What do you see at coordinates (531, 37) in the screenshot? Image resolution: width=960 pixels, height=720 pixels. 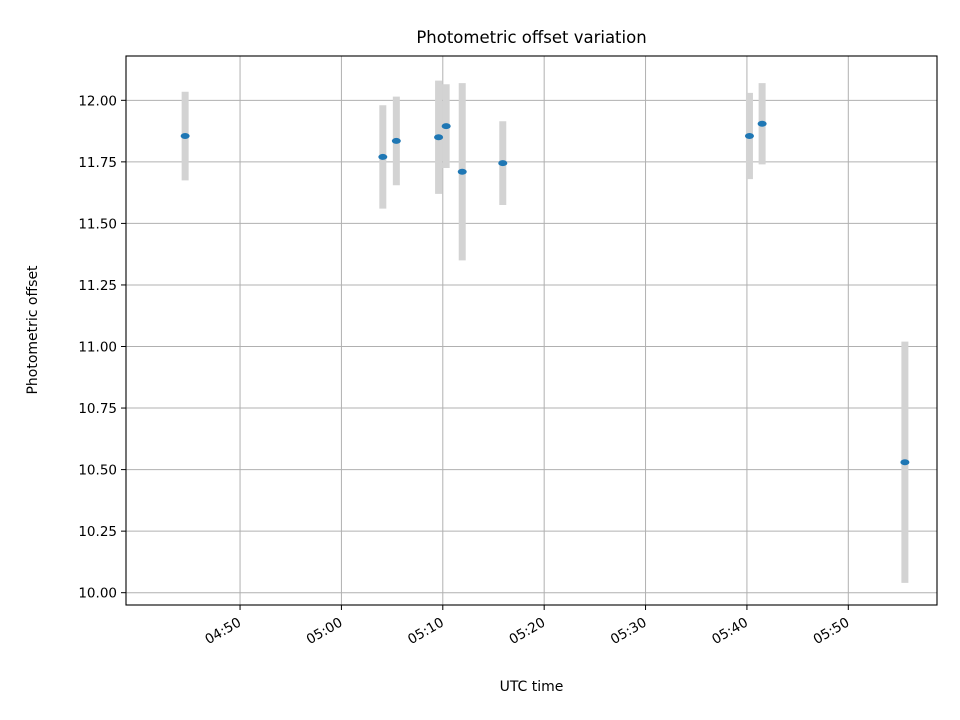 I see `chart-title: Photometric offset variation` at bounding box center [531, 37].